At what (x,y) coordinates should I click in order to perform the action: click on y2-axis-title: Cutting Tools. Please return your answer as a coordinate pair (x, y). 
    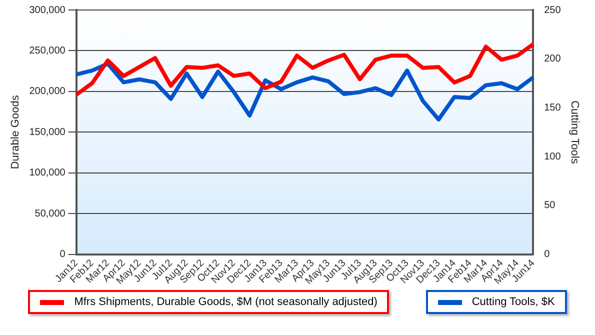
    Looking at the image, I should click on (574, 132).